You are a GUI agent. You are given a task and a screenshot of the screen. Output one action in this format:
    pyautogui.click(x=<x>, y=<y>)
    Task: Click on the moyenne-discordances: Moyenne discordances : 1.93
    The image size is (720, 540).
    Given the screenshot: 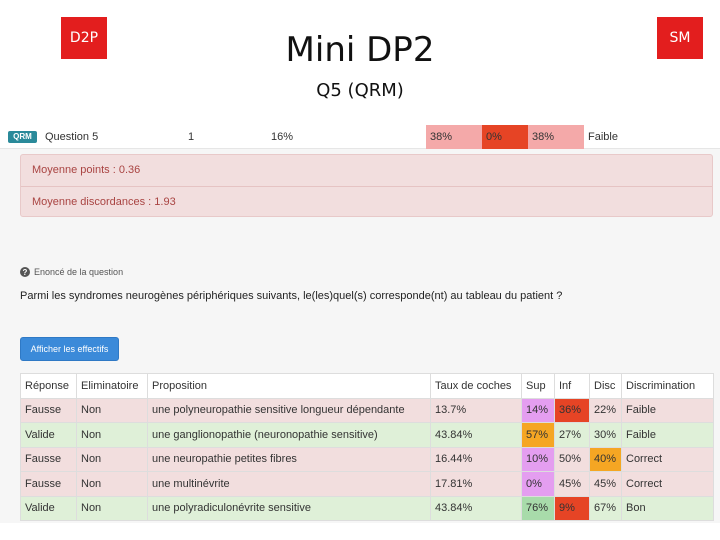 What is the action you would take?
    pyautogui.click(x=104, y=202)
    